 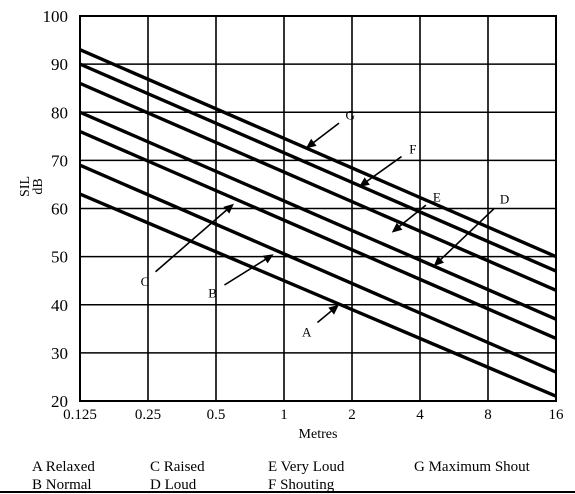 I want to click on annotation-arrow-b, so click(x=247, y=271).